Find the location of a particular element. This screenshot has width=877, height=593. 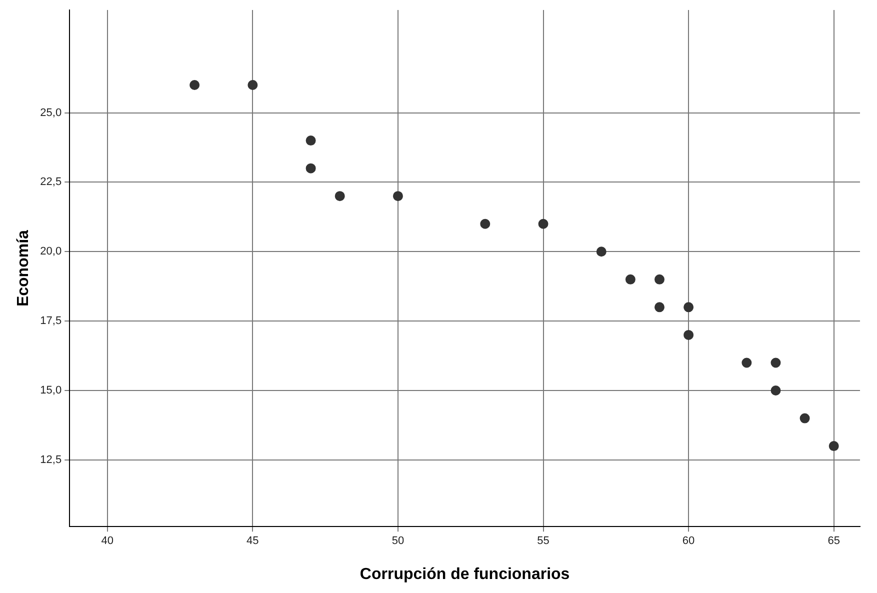

x-tick-label: 40 is located at coordinates (107, 541).